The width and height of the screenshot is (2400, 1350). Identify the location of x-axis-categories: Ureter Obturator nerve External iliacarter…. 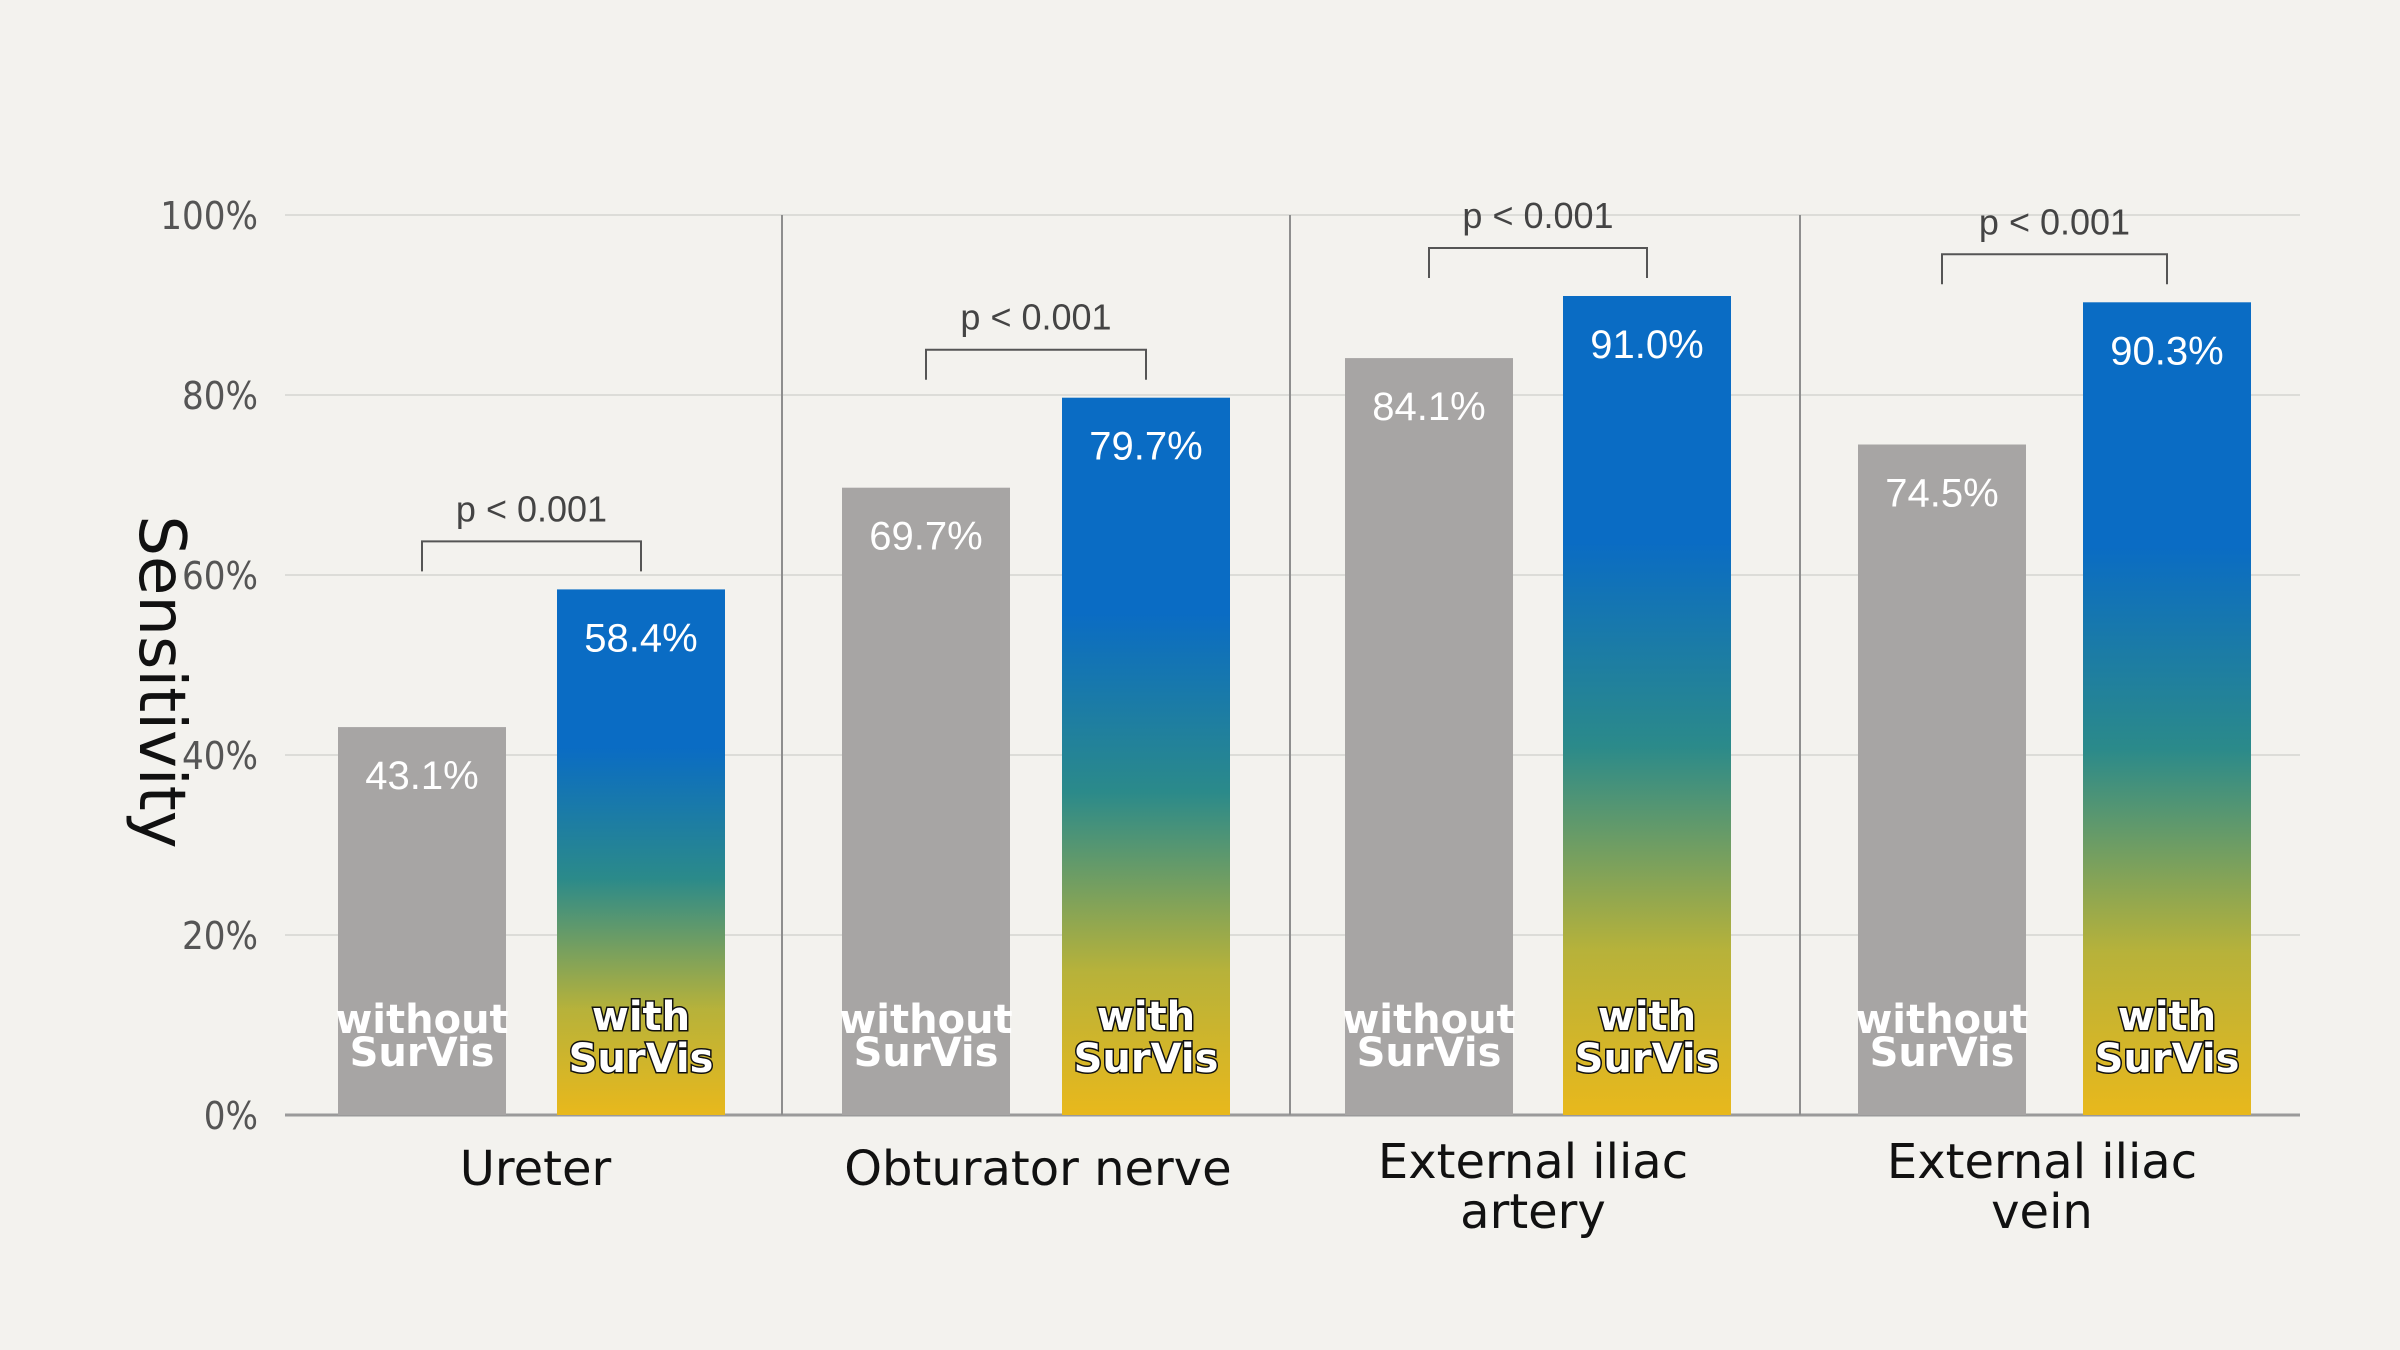
(1328, 1187).